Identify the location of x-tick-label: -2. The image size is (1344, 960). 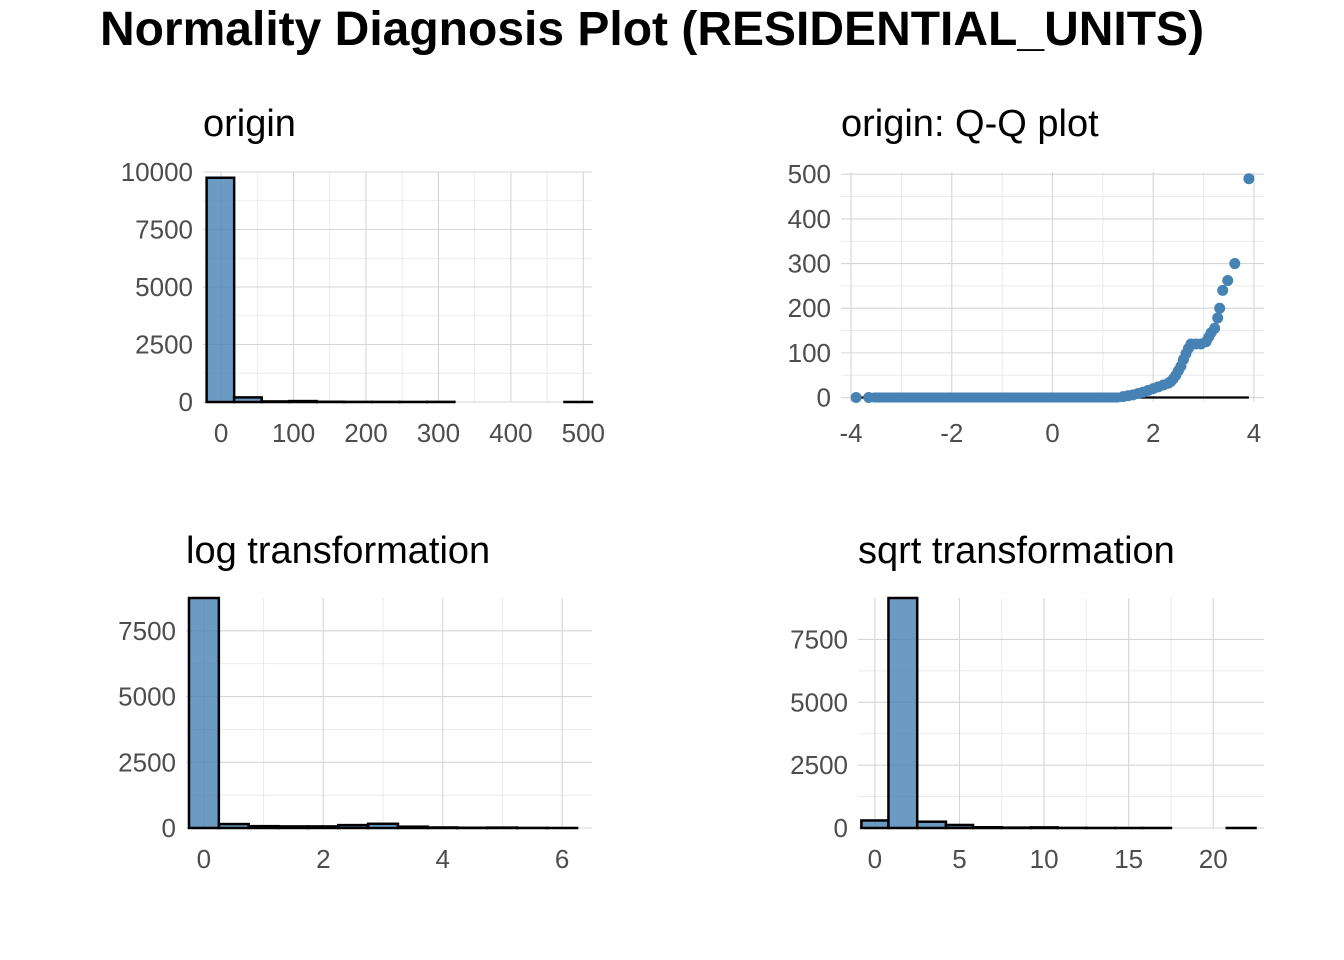
(951, 433).